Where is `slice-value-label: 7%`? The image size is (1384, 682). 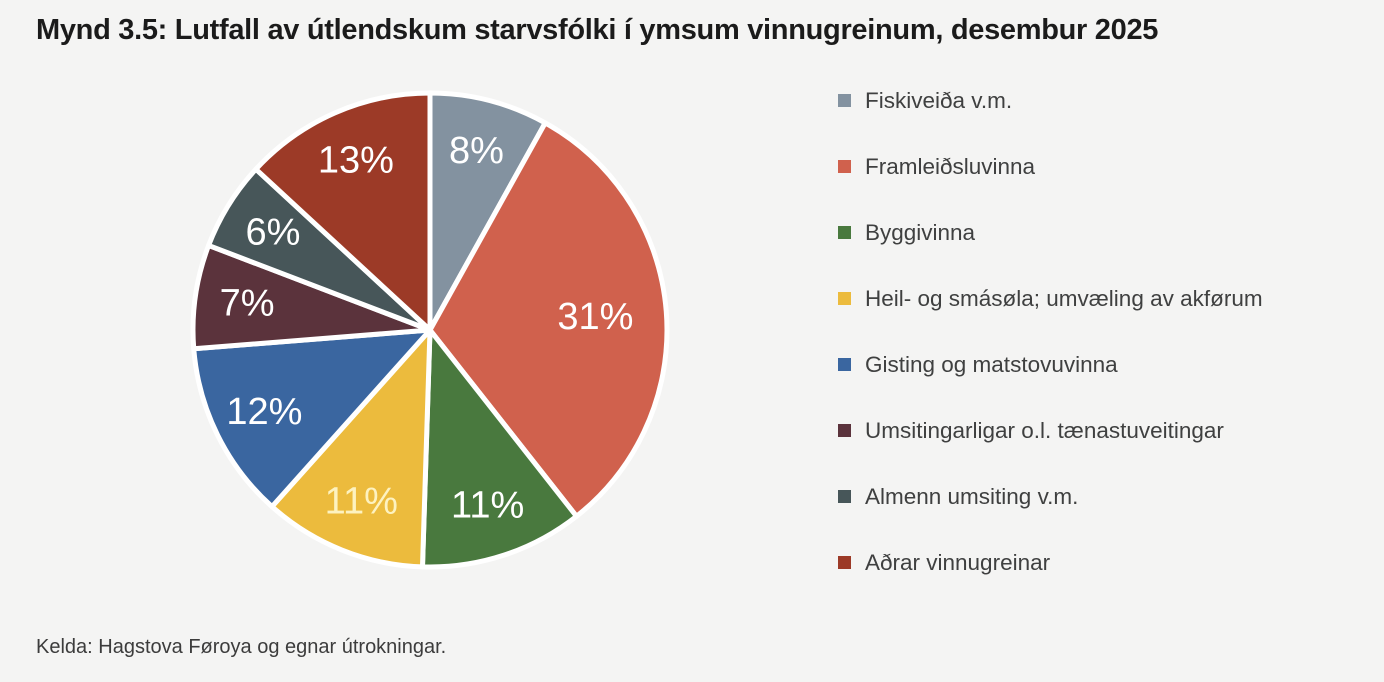
slice-value-label: 7% is located at coordinates (247, 304).